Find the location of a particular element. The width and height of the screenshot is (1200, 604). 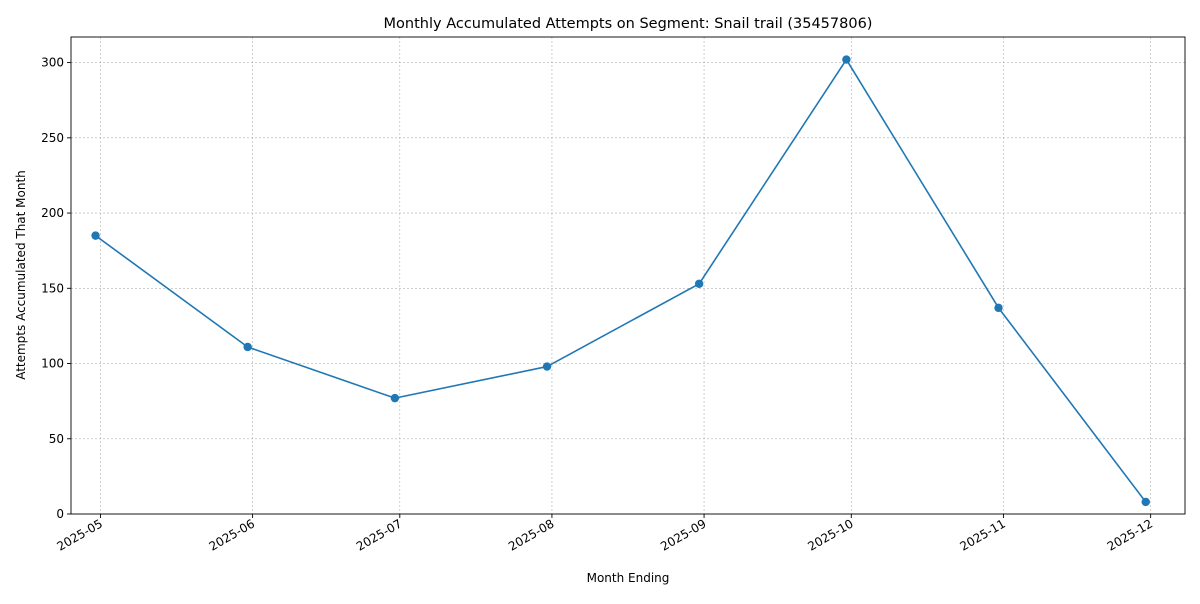

x-tick-label: 2025-12 is located at coordinates (1130, 534).